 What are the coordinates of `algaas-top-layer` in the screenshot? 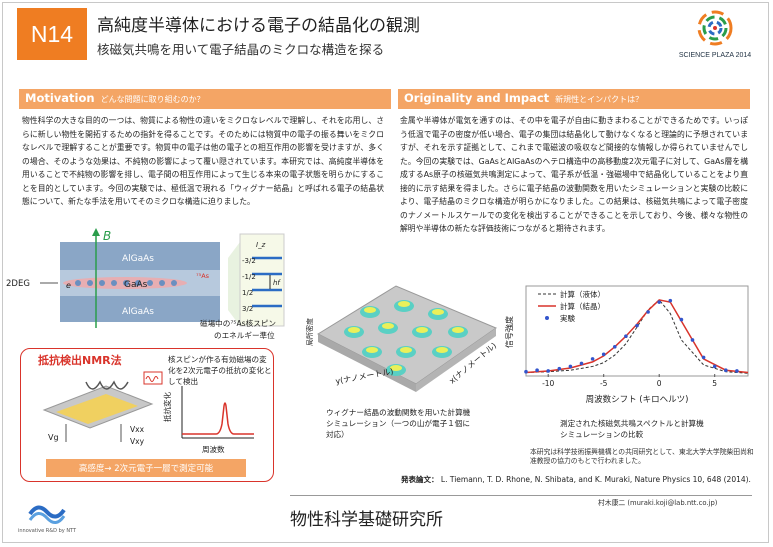 It's located at (140, 256).